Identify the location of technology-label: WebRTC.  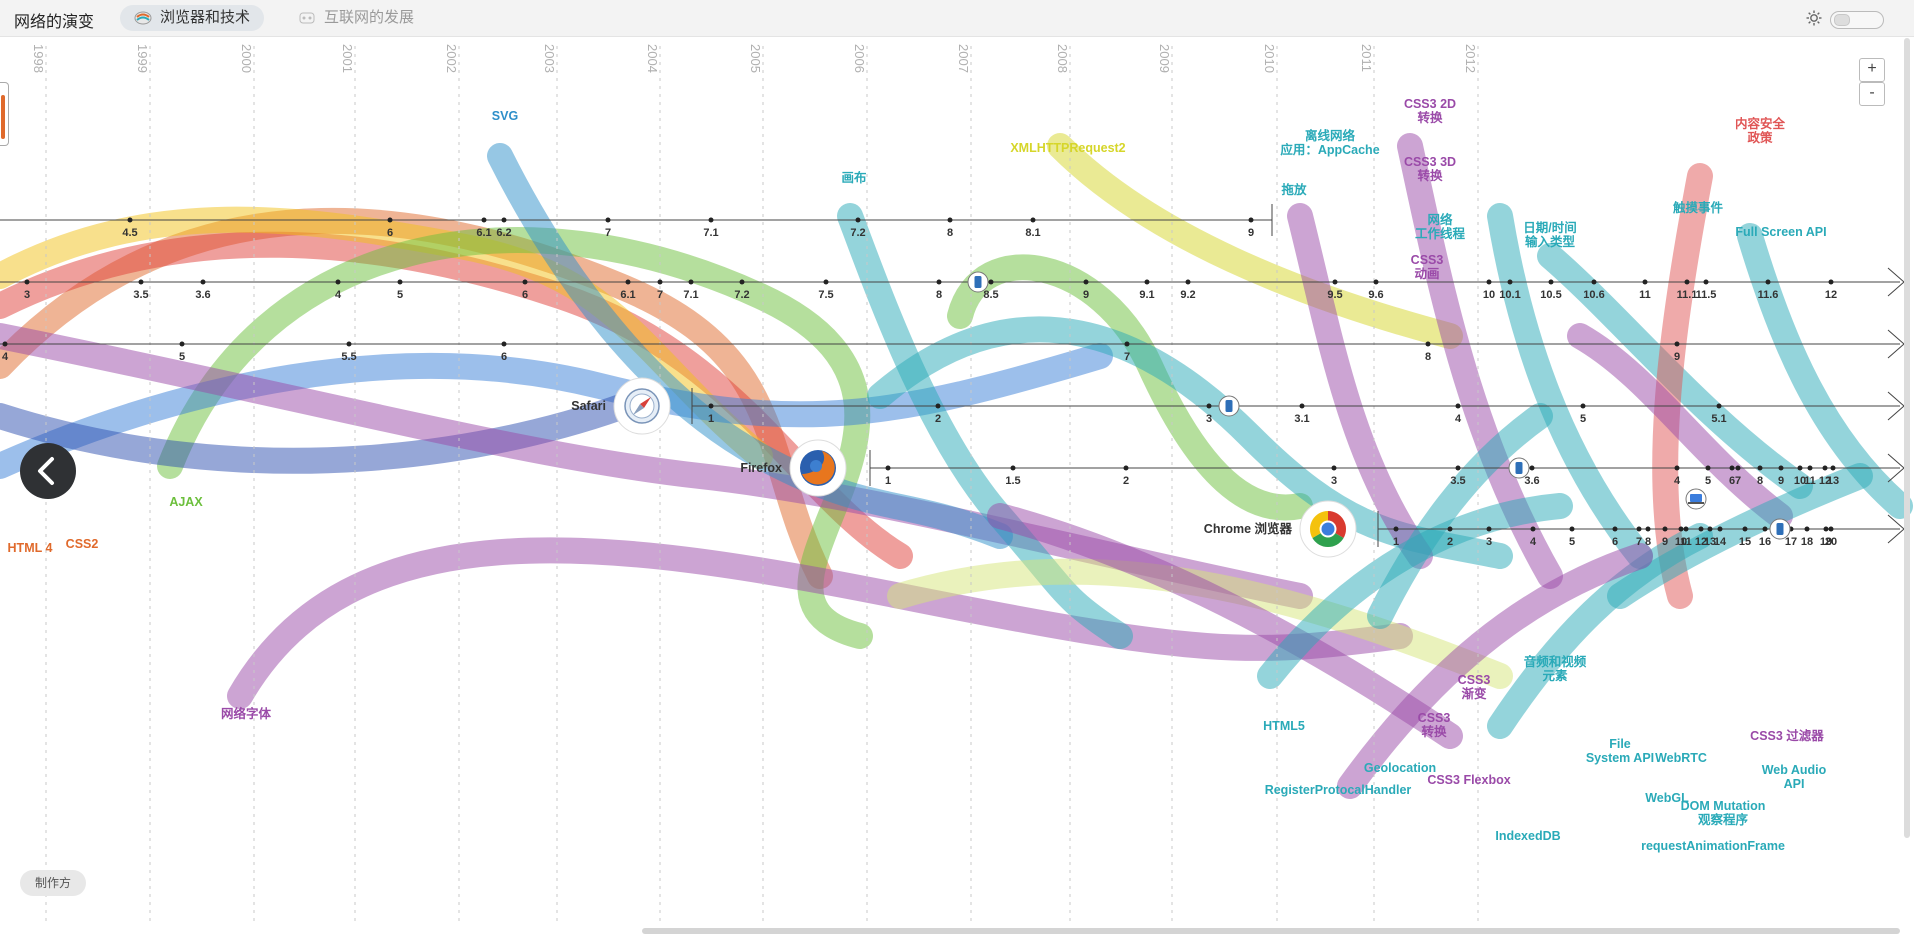
(1681, 758).